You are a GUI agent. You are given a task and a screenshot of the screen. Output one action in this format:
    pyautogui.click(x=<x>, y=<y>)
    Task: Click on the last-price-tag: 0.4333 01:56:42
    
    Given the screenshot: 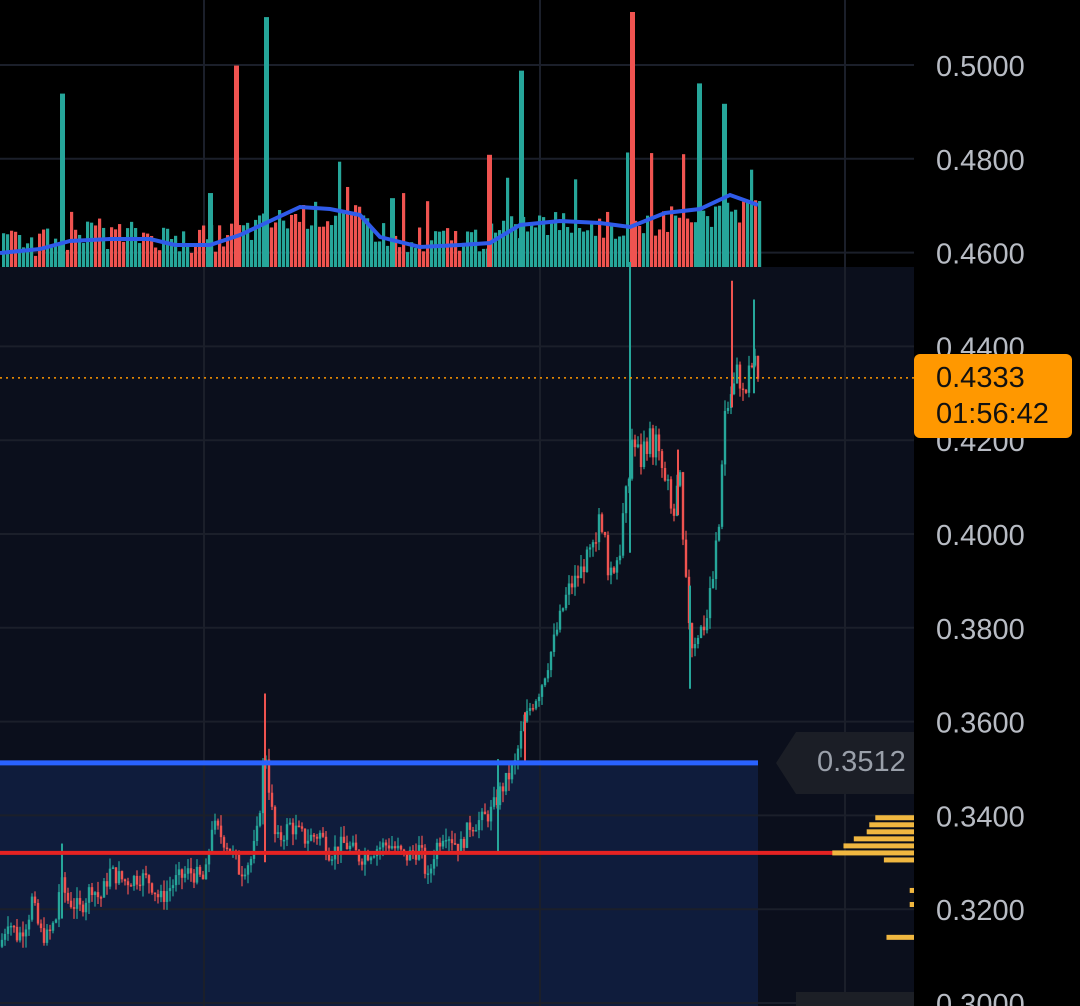 What is the action you would take?
    pyautogui.click(x=993, y=396)
    